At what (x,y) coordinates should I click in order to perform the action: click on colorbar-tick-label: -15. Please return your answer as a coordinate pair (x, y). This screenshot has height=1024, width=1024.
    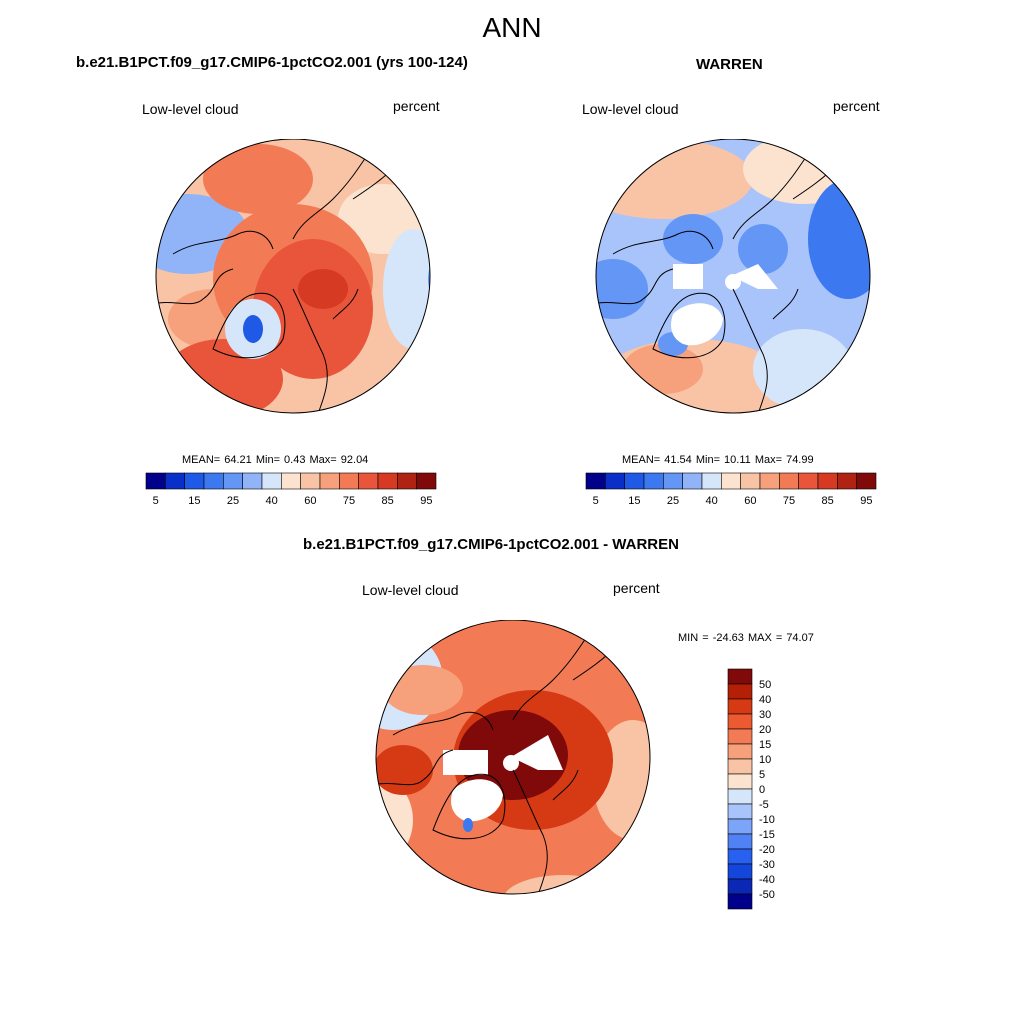
    Looking at the image, I should click on (767, 835).